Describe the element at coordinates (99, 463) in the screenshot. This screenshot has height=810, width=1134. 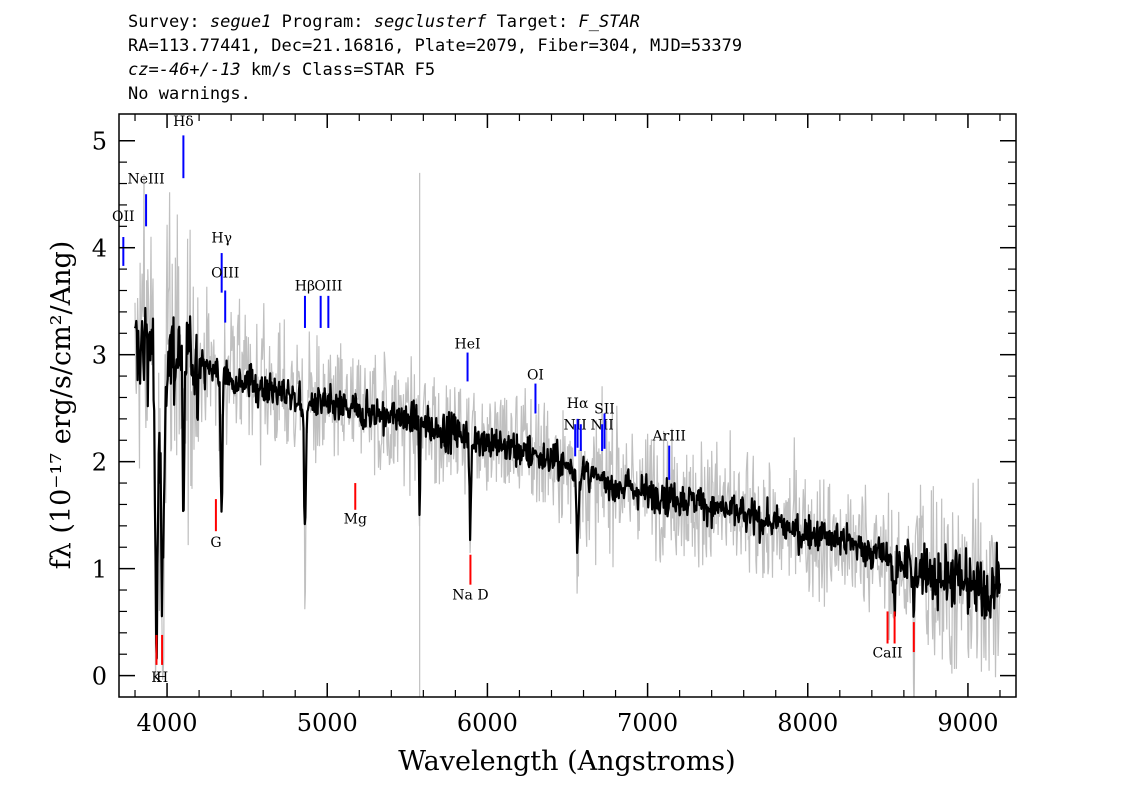
I see `y-tick-label: 2` at that location.